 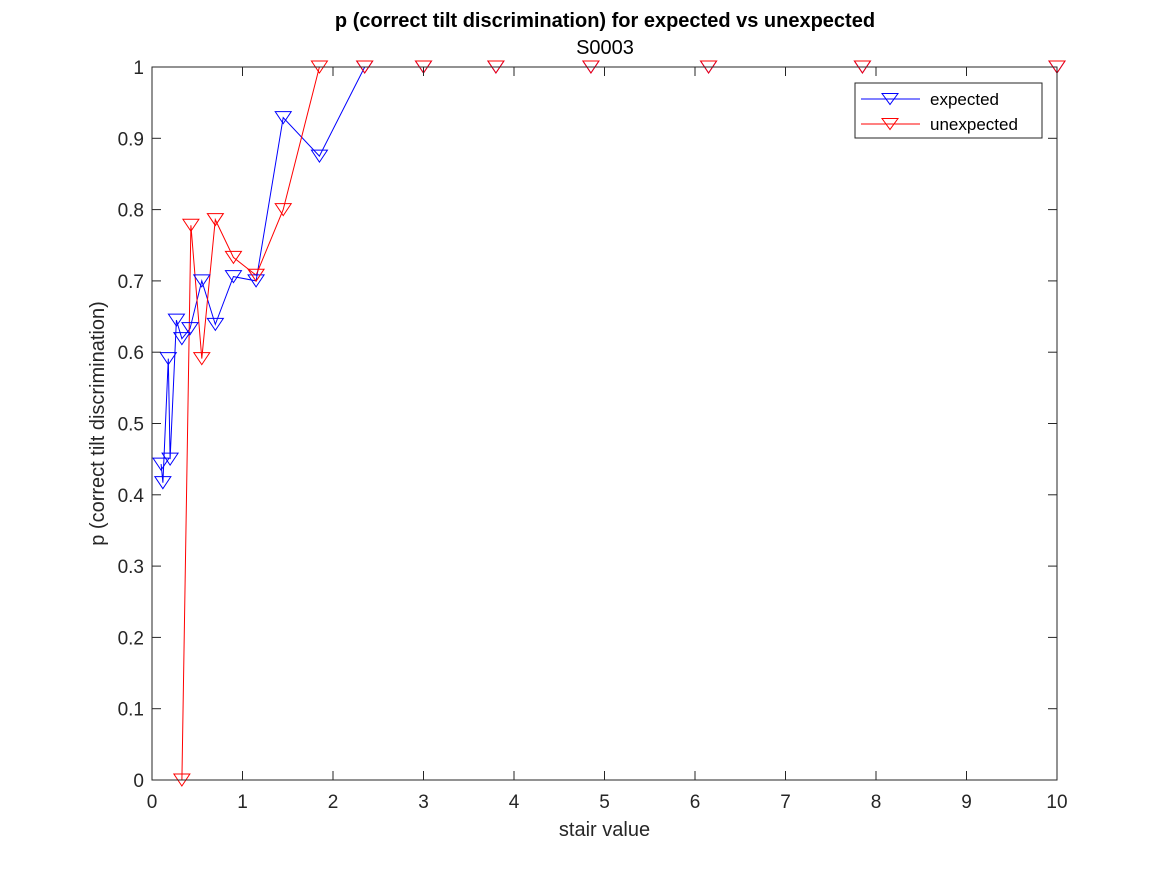 I want to click on legend-marker-unexpected, so click(x=890, y=124).